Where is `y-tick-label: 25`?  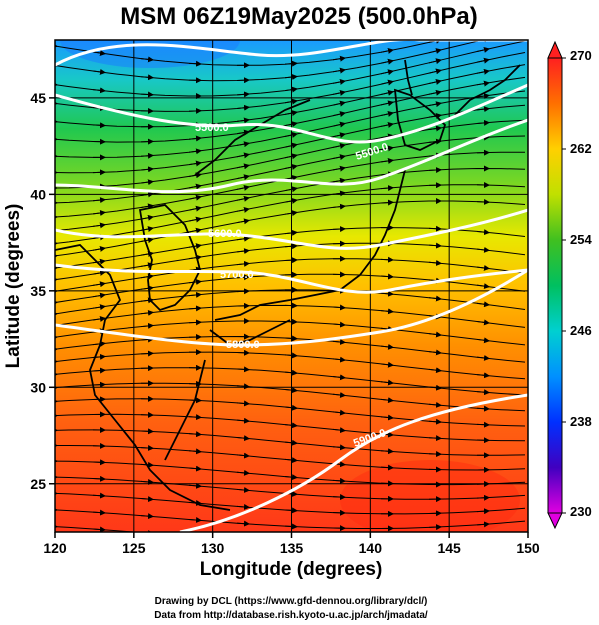 y-tick-label: 25 is located at coordinates (38, 484).